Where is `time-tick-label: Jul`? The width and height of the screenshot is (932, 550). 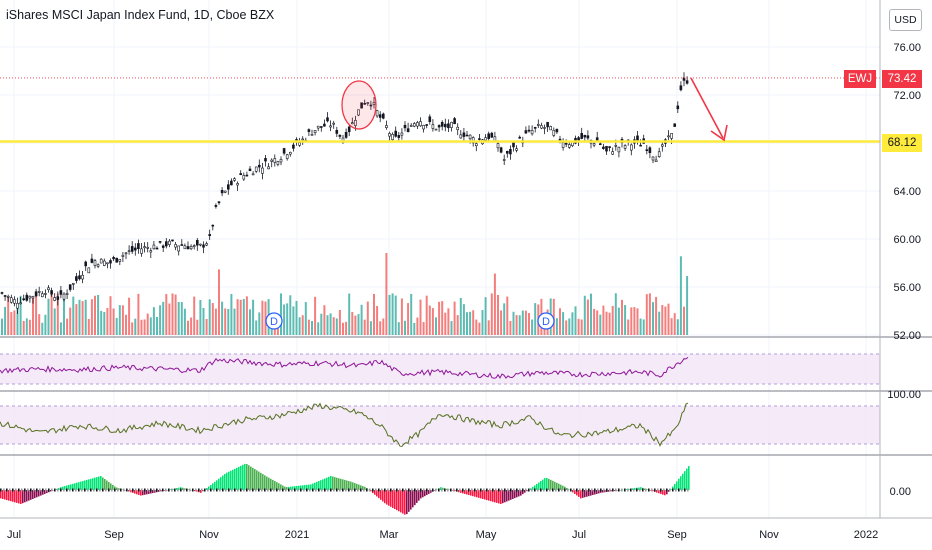
time-tick-label: Jul is located at coordinates (579, 535).